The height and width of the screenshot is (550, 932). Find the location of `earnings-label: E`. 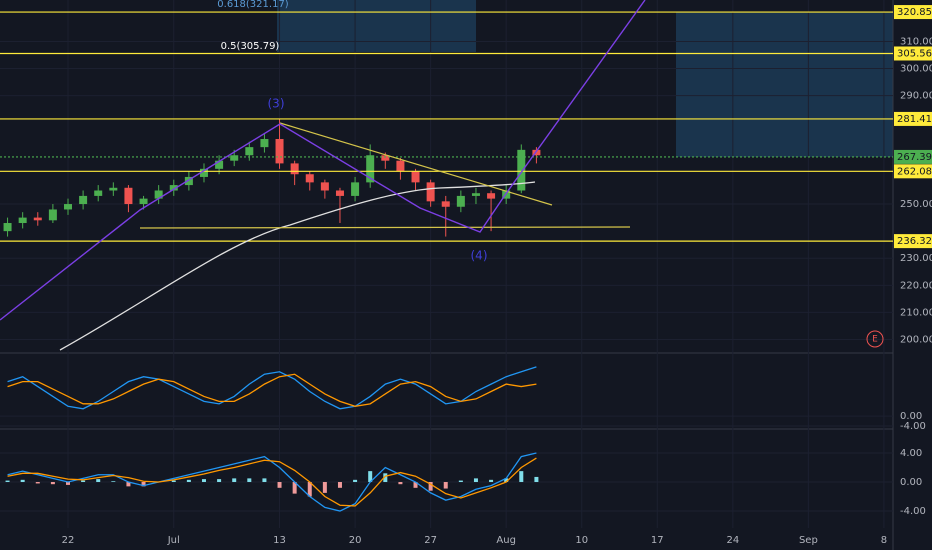

earnings-label: E is located at coordinates (875, 340).